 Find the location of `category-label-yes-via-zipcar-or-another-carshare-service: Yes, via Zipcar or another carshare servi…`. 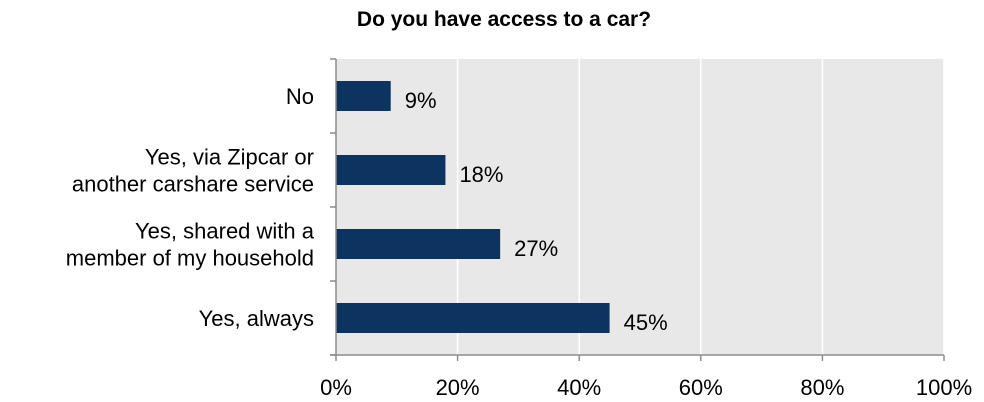

category-label-yes-via-zipcar-or-another-carshare-service: Yes, via Zipcar or another carshare servi… is located at coordinates (193, 171).